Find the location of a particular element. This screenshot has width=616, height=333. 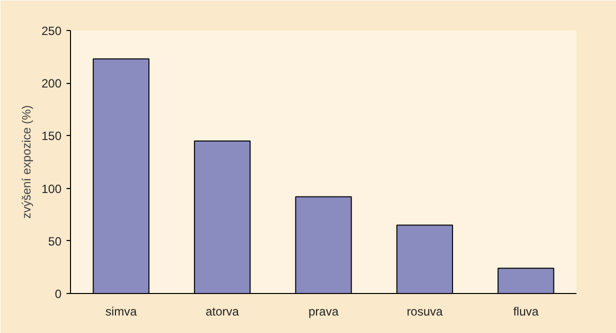

y-tick-label: 0 is located at coordinates (58, 294).